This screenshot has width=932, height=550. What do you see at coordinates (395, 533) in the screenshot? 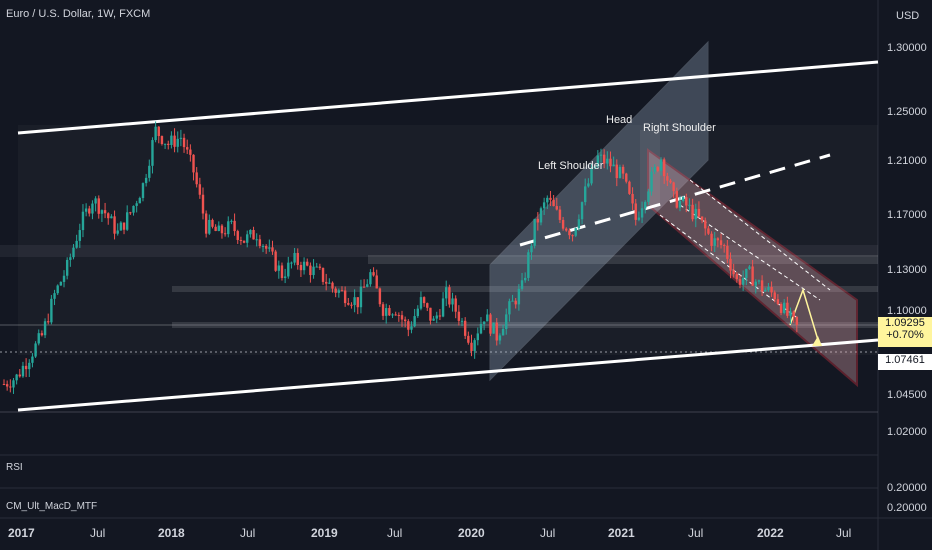
I see `x-tick-jul-2019: Jul` at bounding box center [395, 533].